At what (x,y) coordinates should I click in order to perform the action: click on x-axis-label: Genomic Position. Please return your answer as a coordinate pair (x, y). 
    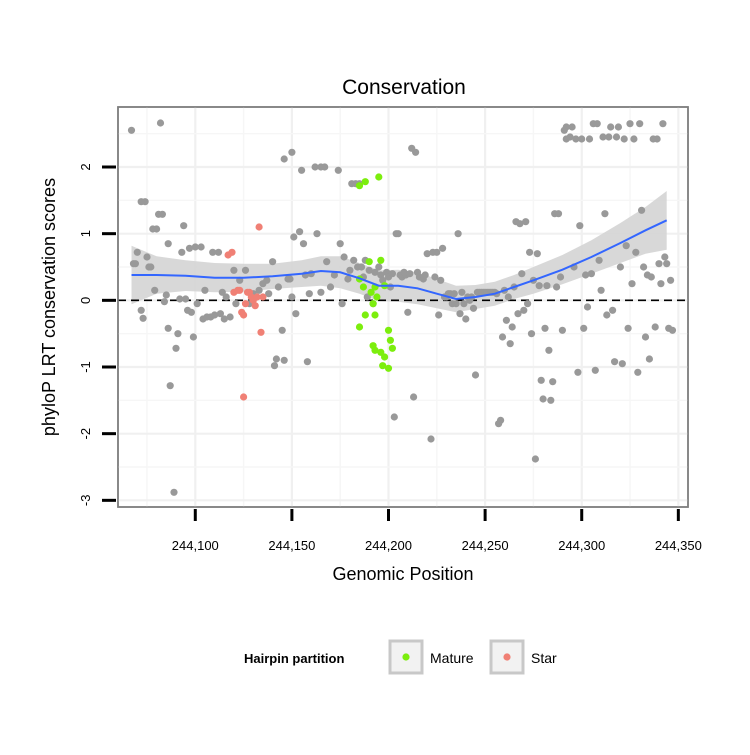
    Looking at the image, I should click on (402, 574).